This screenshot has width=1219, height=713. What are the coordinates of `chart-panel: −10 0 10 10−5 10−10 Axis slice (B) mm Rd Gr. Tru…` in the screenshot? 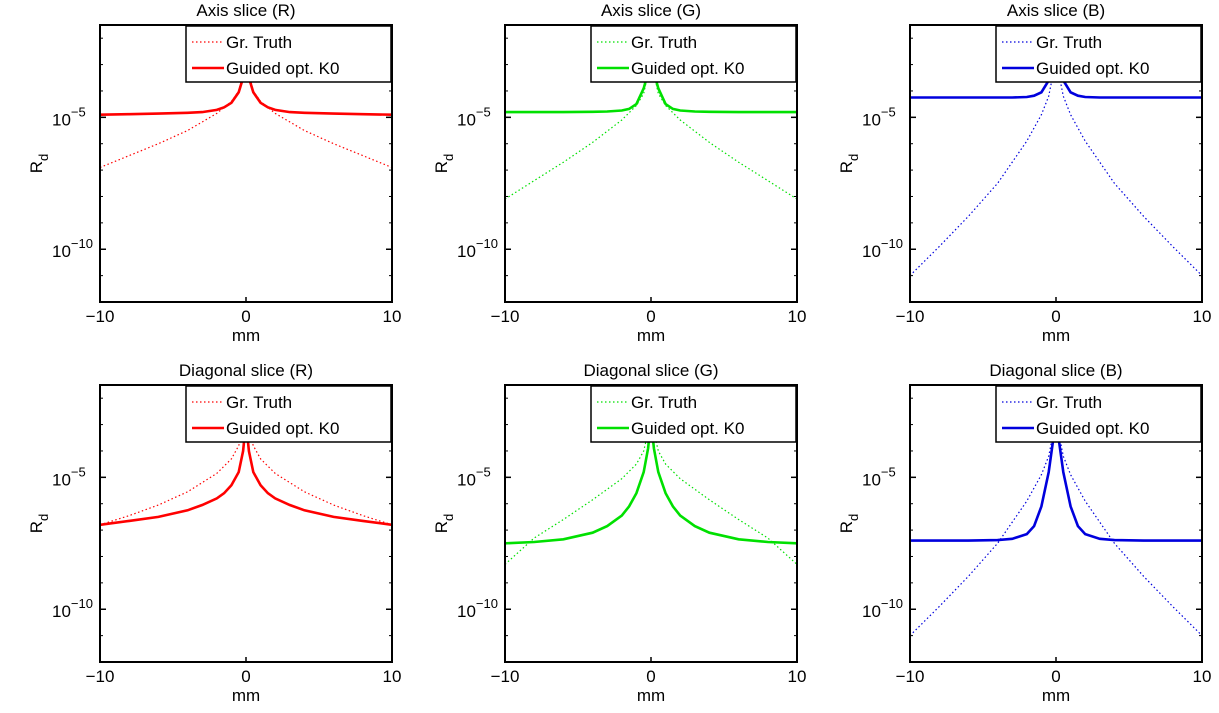 It's located at (1024, 173).